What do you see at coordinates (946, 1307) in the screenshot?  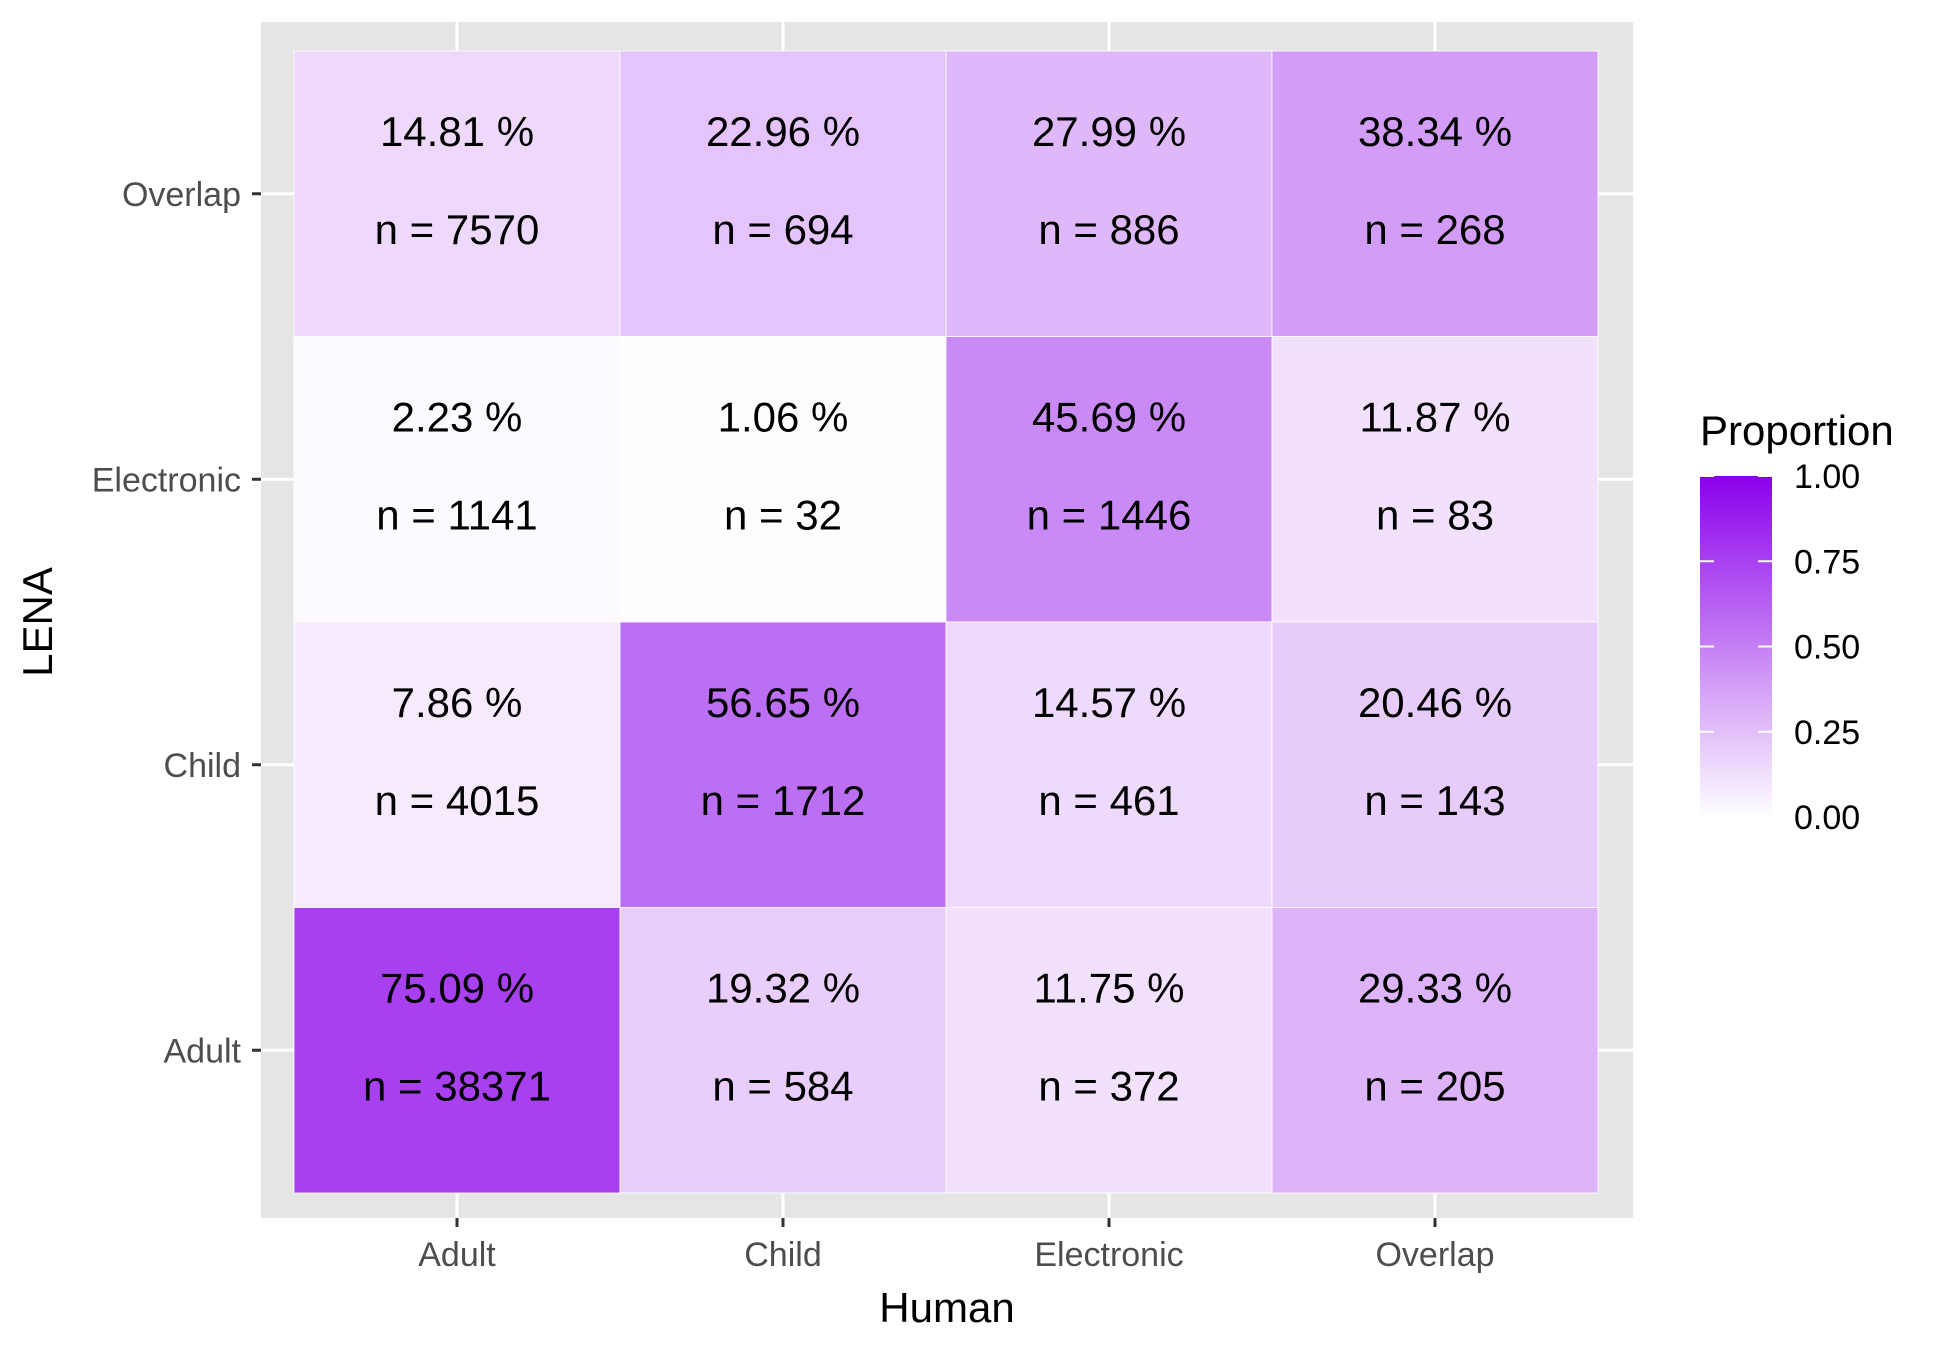 I see `x-axis-title: Human` at bounding box center [946, 1307].